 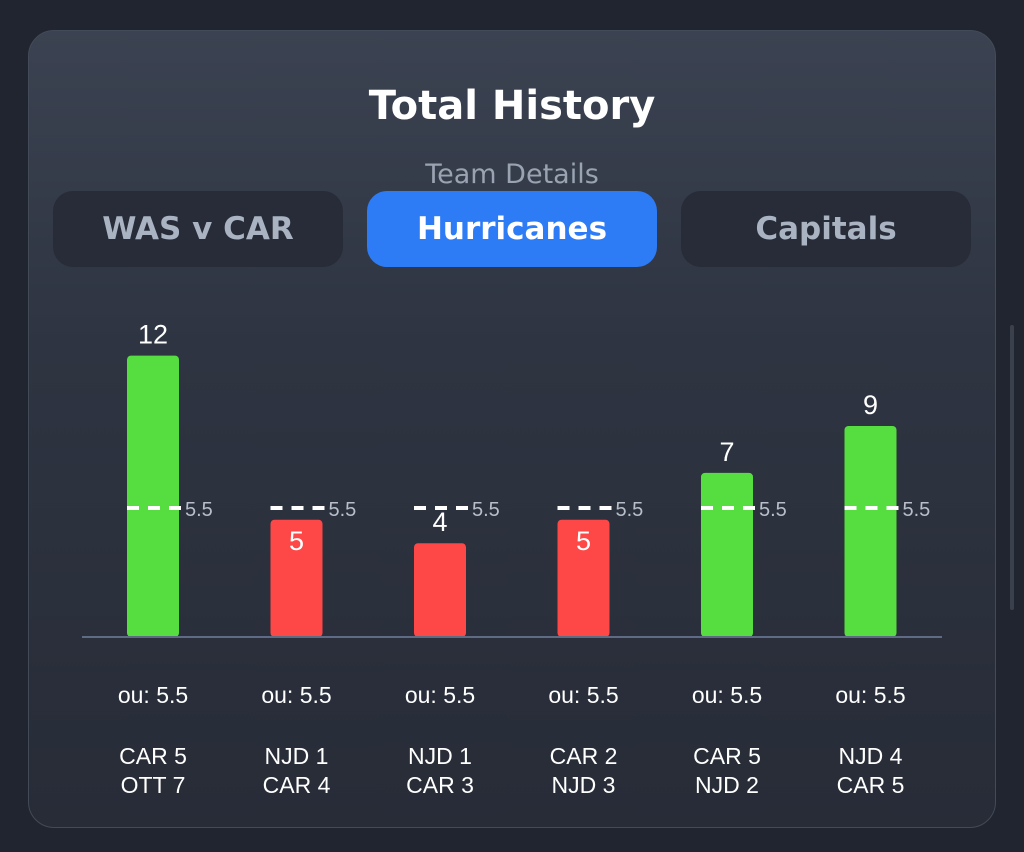 What do you see at coordinates (1012, 467) in the screenshot?
I see `scrollbar` at bounding box center [1012, 467].